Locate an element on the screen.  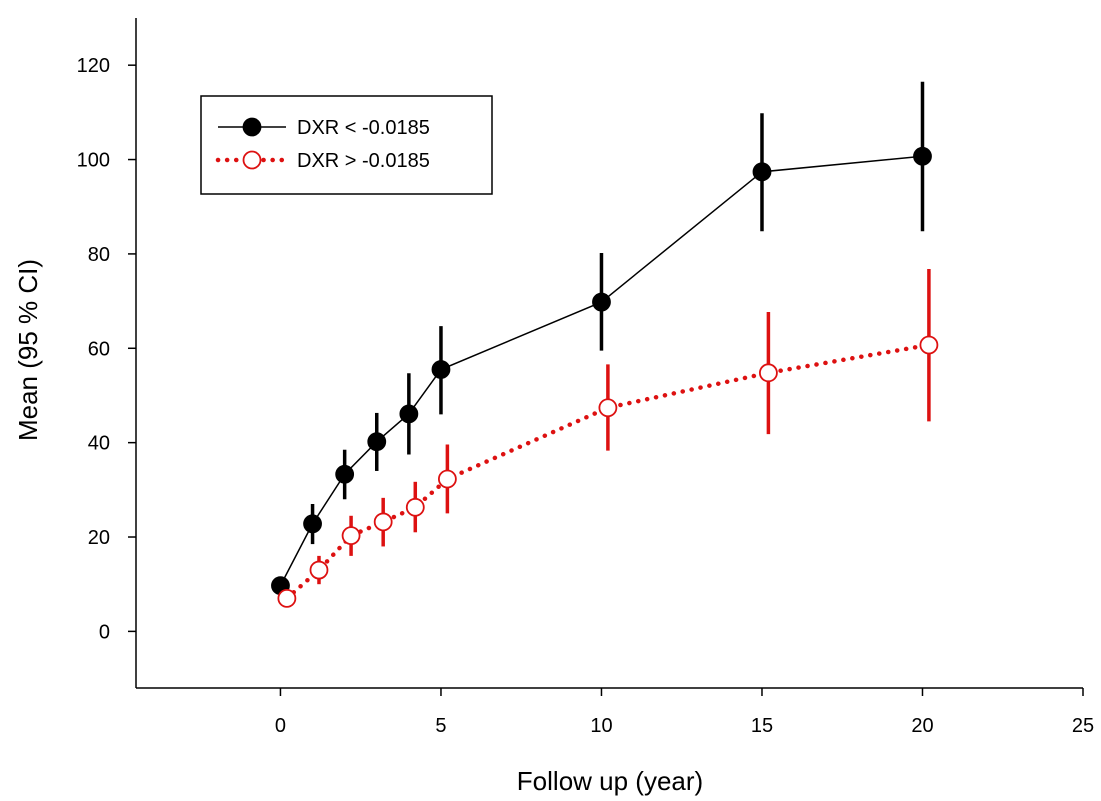
x-axis-title: Follow up (year) is located at coordinates (610, 781).